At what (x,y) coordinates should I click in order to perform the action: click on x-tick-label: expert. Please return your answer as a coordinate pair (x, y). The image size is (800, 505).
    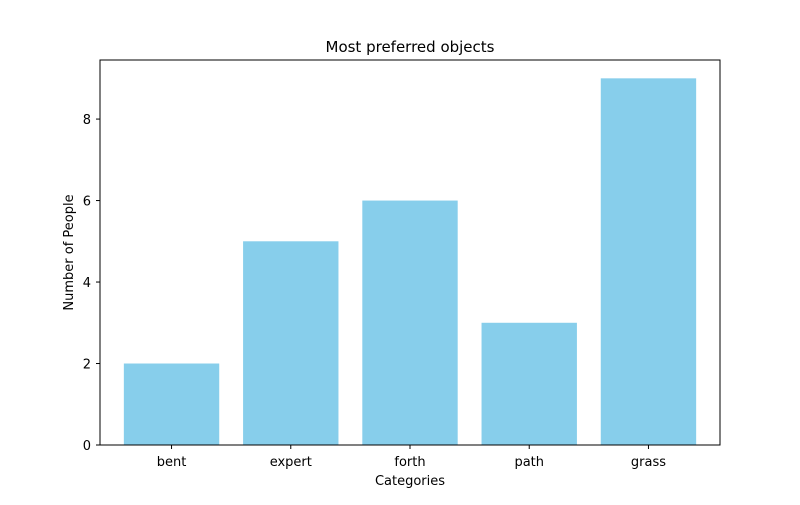
    Looking at the image, I should click on (291, 462).